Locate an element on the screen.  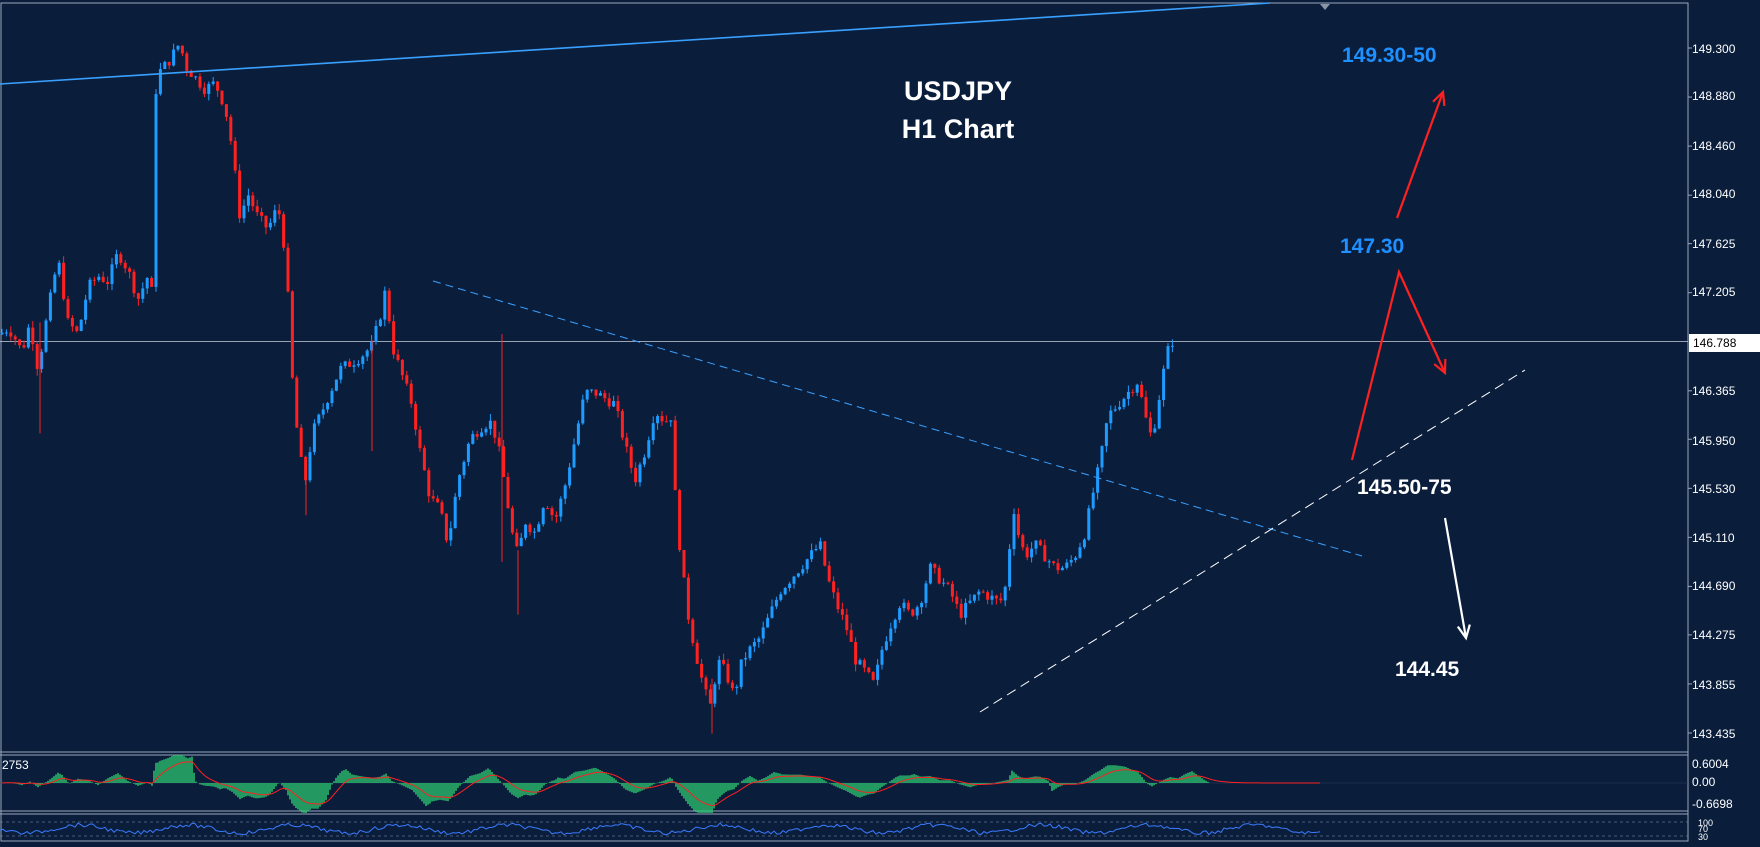
annotation-support-145: 145.50-75 is located at coordinates (1404, 487).